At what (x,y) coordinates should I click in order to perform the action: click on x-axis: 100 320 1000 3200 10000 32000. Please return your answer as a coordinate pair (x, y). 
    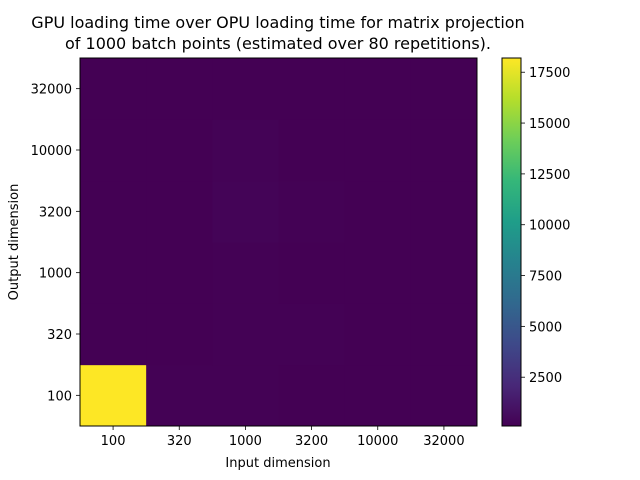
    Looking at the image, I should click on (283, 437).